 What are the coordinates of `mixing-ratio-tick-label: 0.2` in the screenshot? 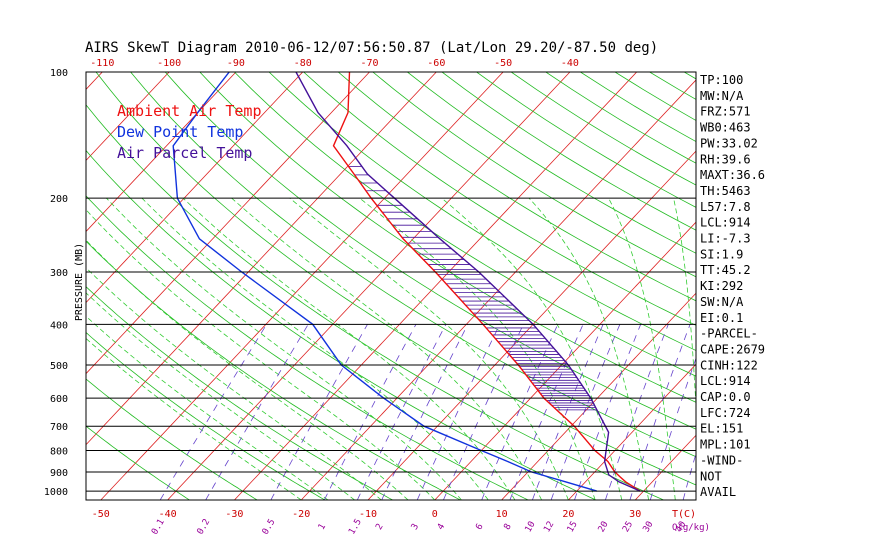 It's located at (204, 526).